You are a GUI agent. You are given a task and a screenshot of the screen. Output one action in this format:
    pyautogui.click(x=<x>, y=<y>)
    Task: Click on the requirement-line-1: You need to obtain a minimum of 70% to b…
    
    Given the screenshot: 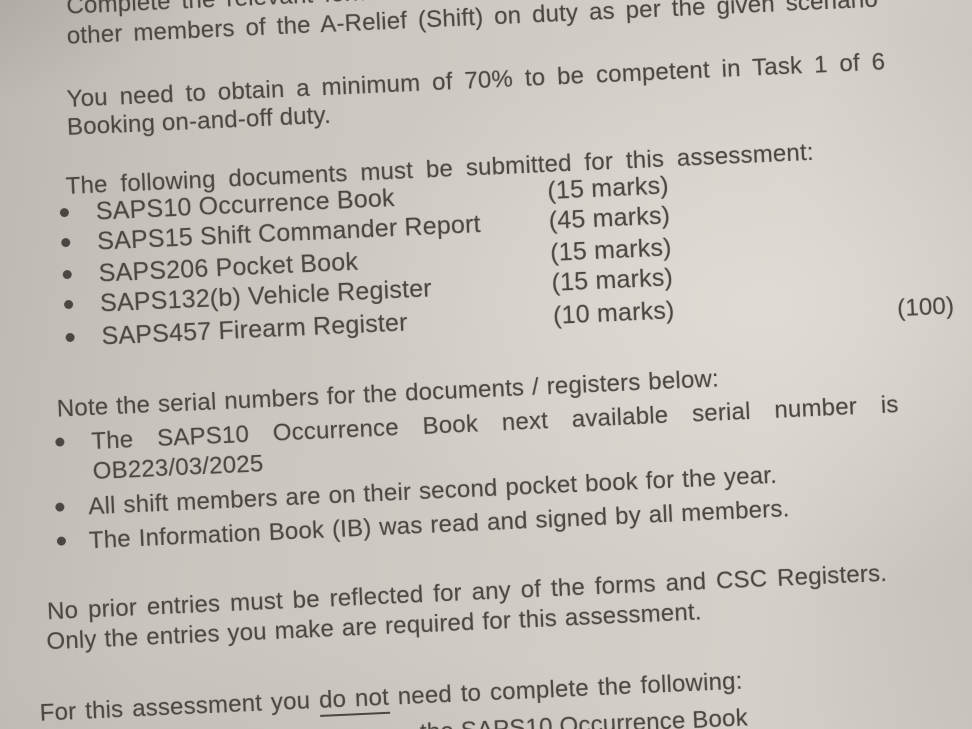 What is the action you would take?
    pyautogui.click(x=476, y=80)
    